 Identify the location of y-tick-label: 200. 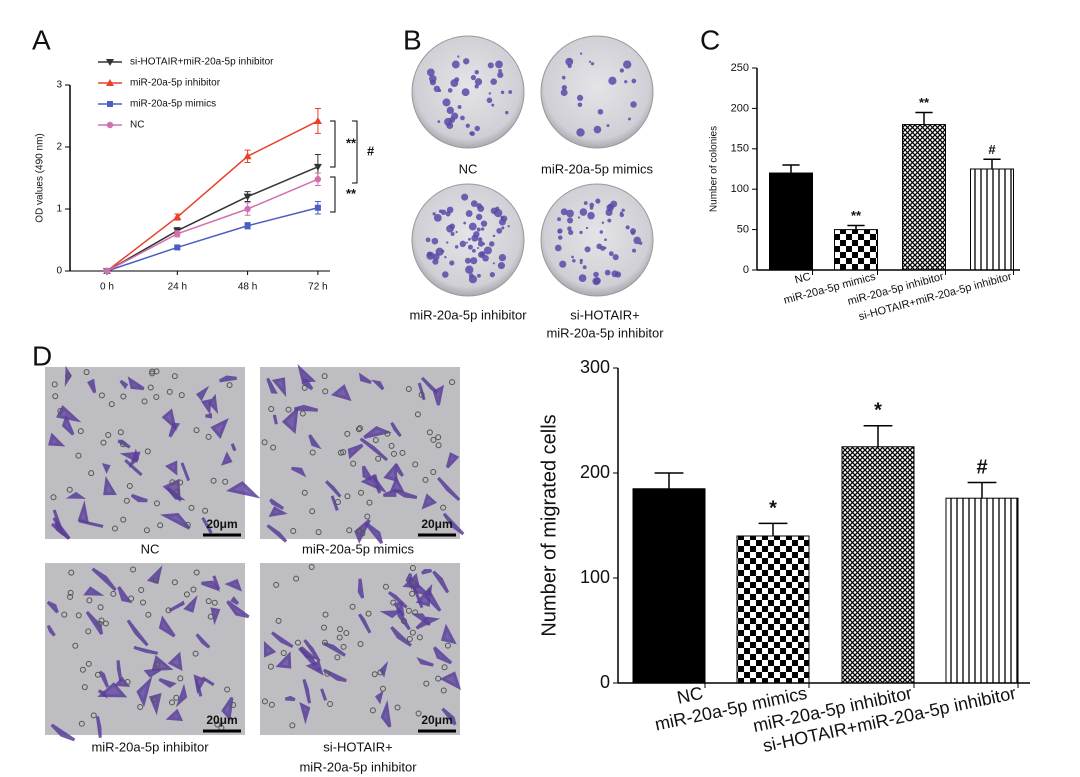
(595, 472).